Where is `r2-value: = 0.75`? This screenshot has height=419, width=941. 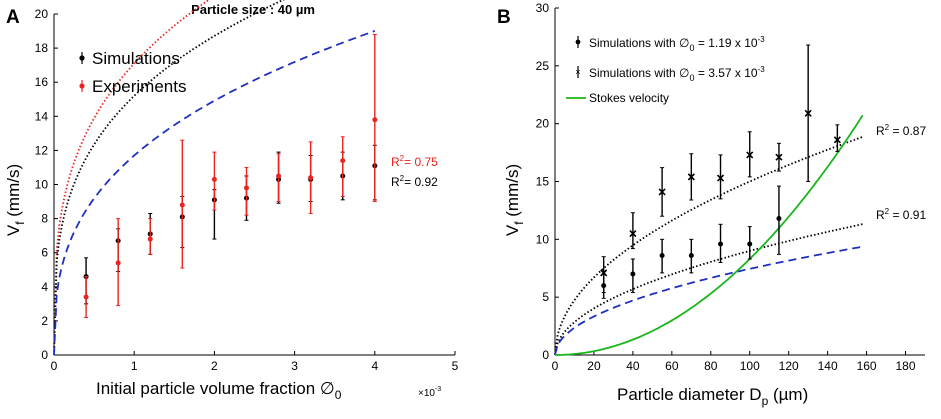 r2-value: = 0.75 is located at coordinates (421, 162).